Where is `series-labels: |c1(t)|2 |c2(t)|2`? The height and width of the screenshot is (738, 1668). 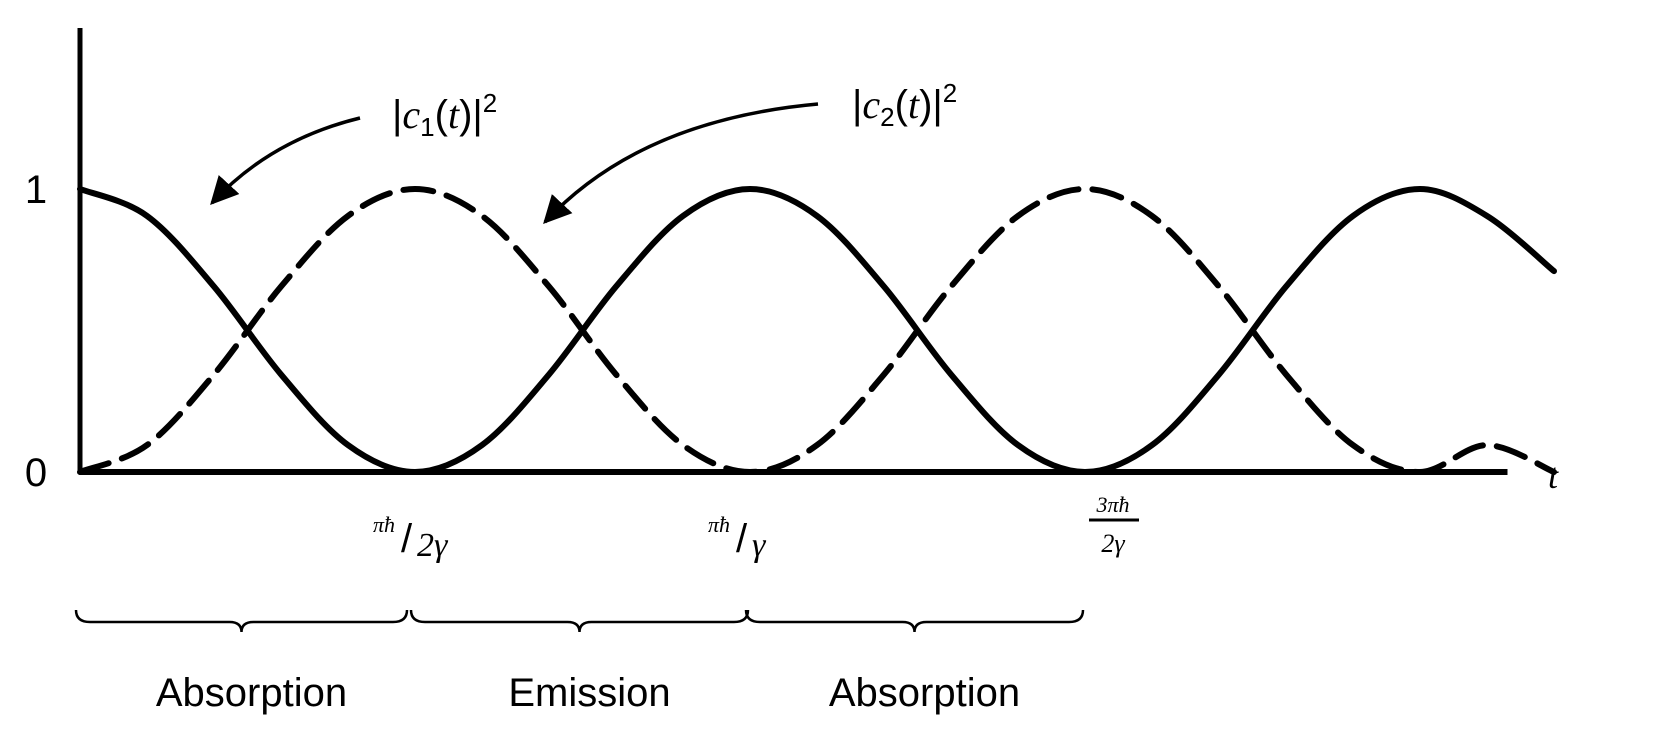 series-labels: |c1(t)|2 |c2(t)|2 is located at coordinates (583, 151).